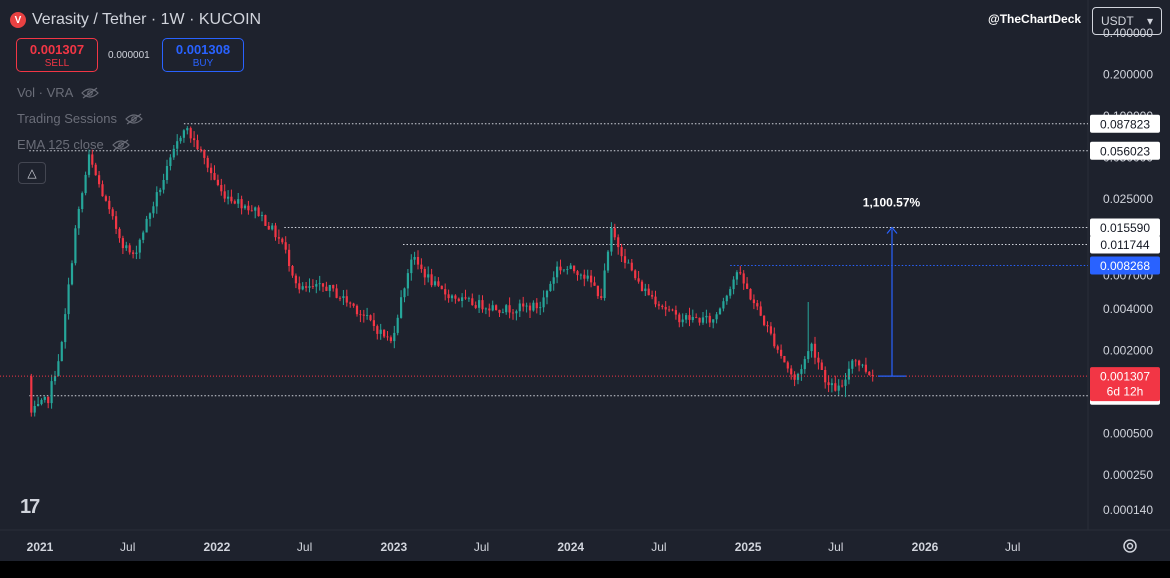  I want to click on buy-button: 0.001308 BUY, so click(203, 55).